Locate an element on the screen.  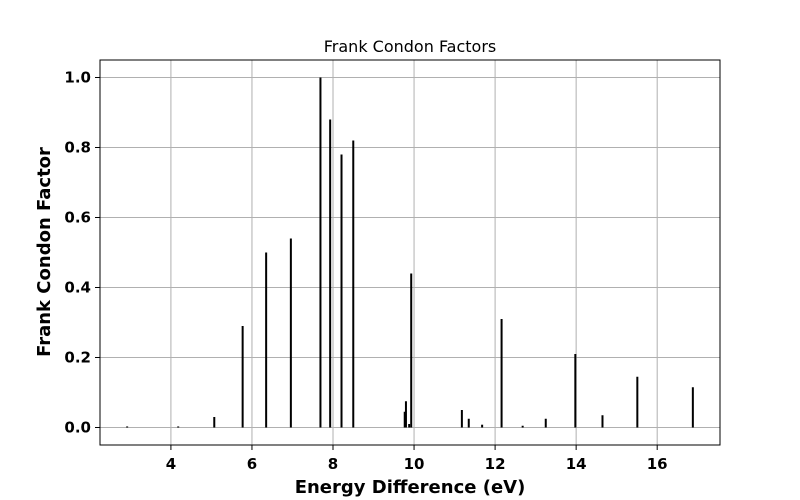
chart-title: Frank Condon Factors is located at coordinates (410, 46).